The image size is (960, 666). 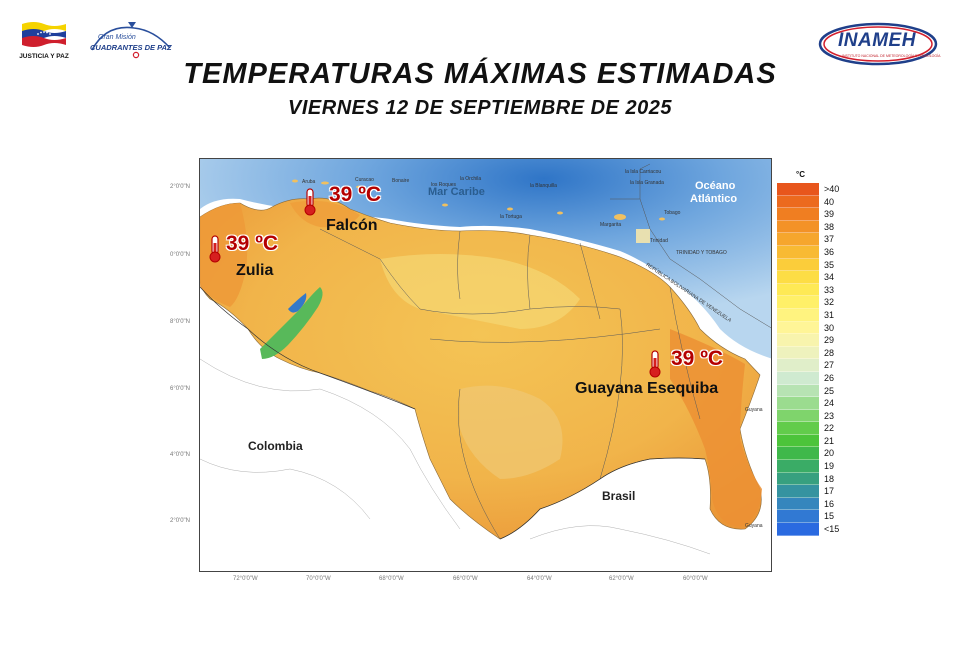 What do you see at coordinates (480, 291) in the screenshot?
I see `llanos-zone` at bounding box center [480, 291].